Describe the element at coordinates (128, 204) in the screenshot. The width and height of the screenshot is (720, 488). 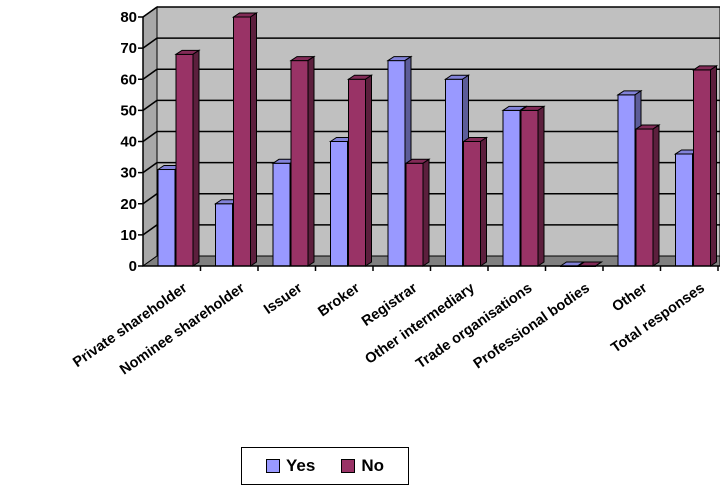
I see `y-tick-label: 20` at that location.